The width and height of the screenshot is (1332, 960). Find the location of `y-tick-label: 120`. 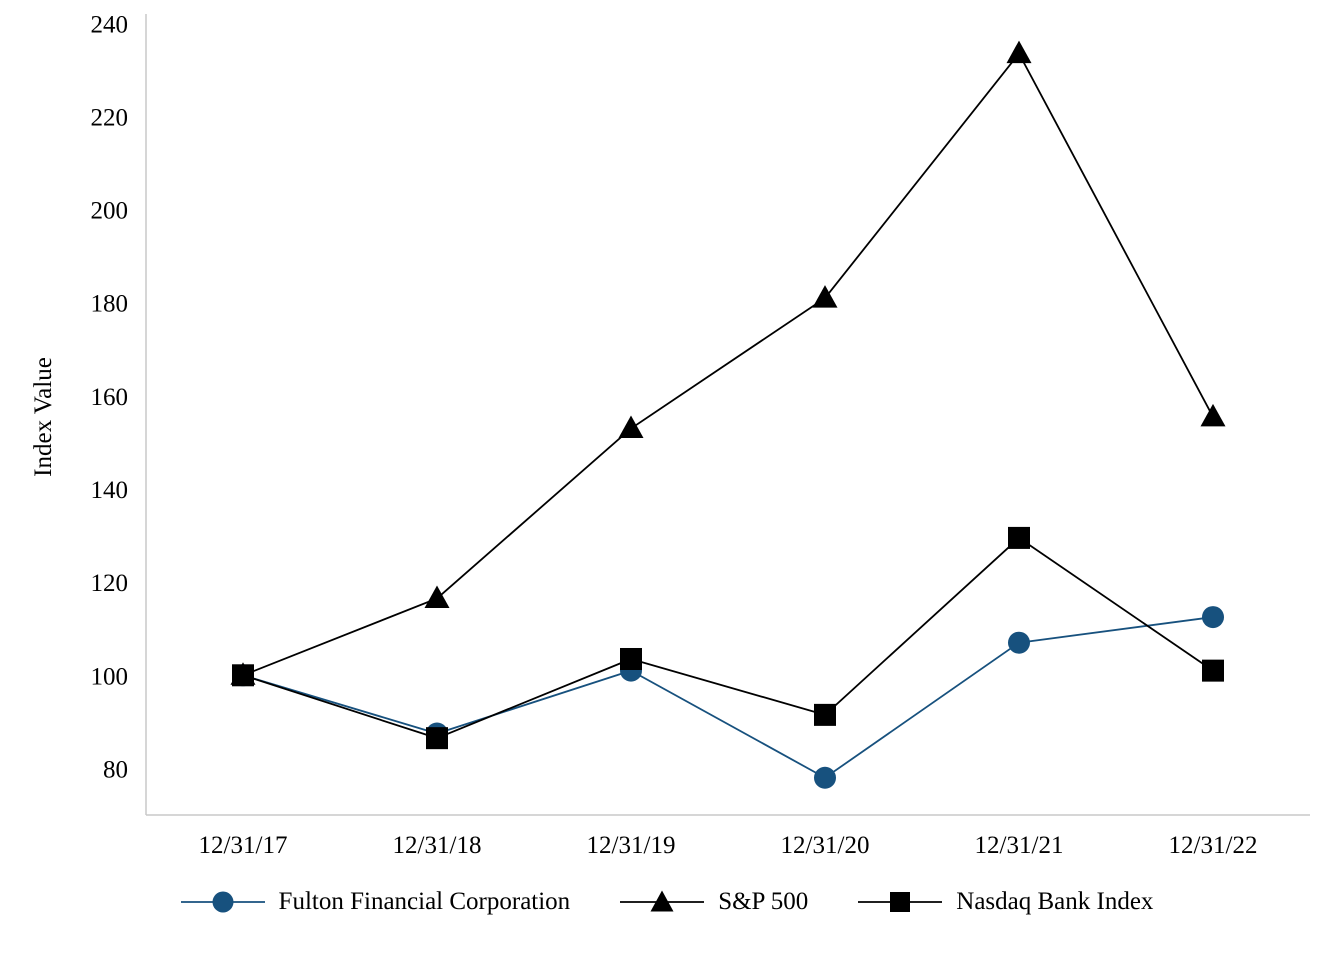

y-tick-label: 120 is located at coordinates (110, 583).